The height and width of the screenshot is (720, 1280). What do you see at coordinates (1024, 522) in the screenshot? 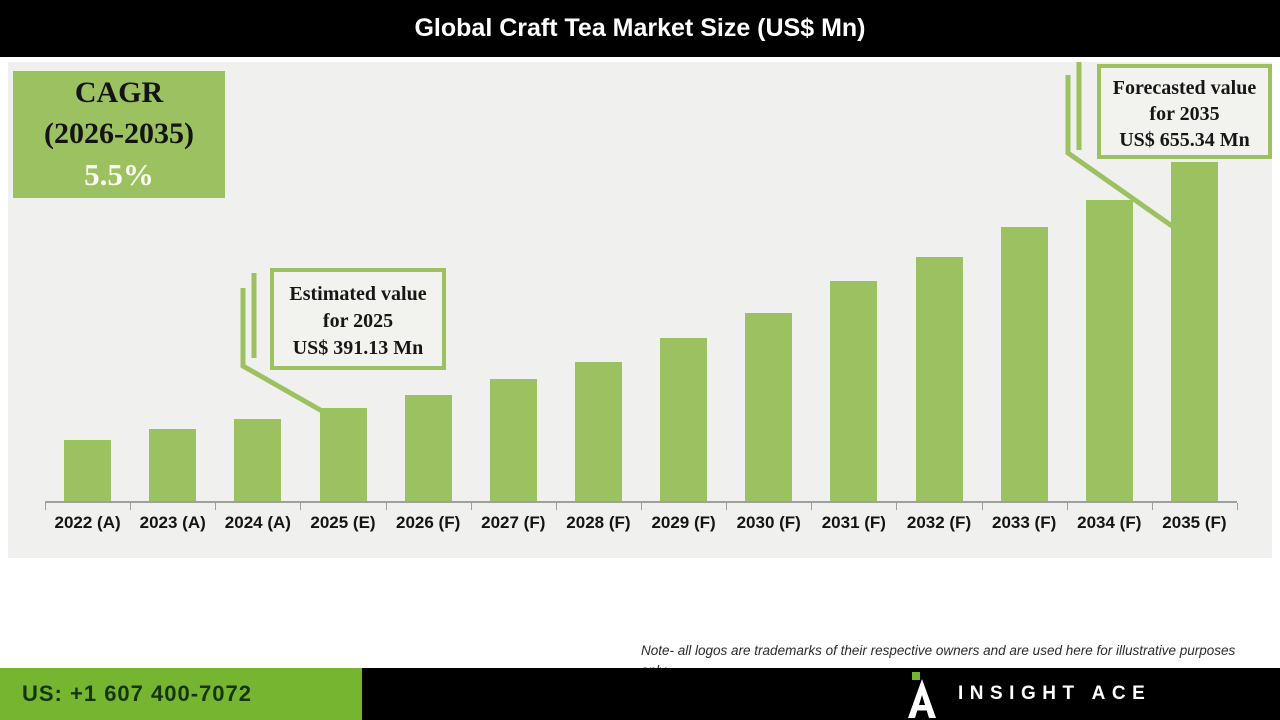
I see `x-axis-label: 2033 (F)` at bounding box center [1024, 522].